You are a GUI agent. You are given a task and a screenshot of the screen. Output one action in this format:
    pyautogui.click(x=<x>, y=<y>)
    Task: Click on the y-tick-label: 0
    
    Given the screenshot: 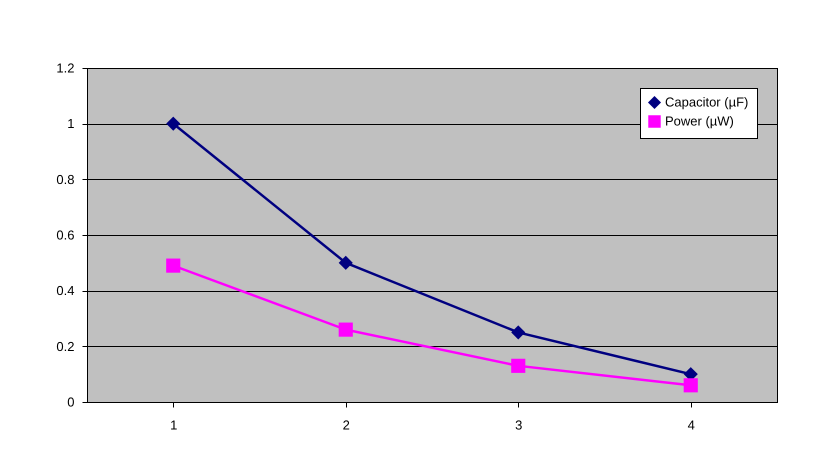 What is the action you would take?
    pyautogui.click(x=70, y=402)
    